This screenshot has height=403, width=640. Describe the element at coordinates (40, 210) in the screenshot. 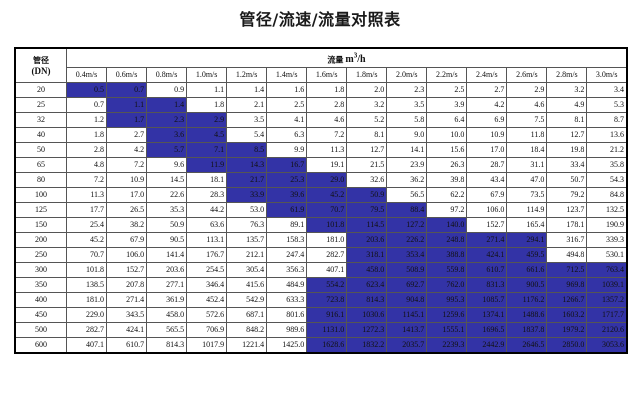

I see `cell-pipe-diameter: 125` at that location.